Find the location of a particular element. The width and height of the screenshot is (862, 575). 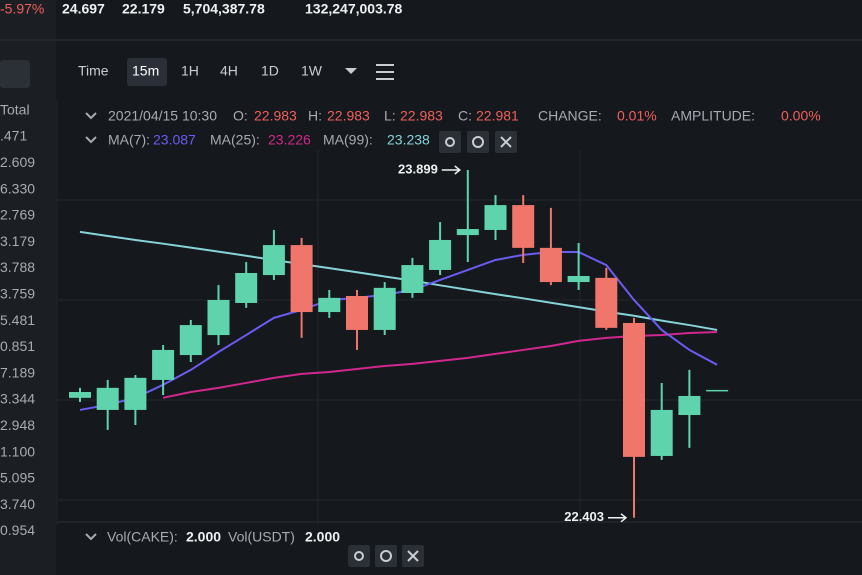

side-value: .471 is located at coordinates (13, 136).